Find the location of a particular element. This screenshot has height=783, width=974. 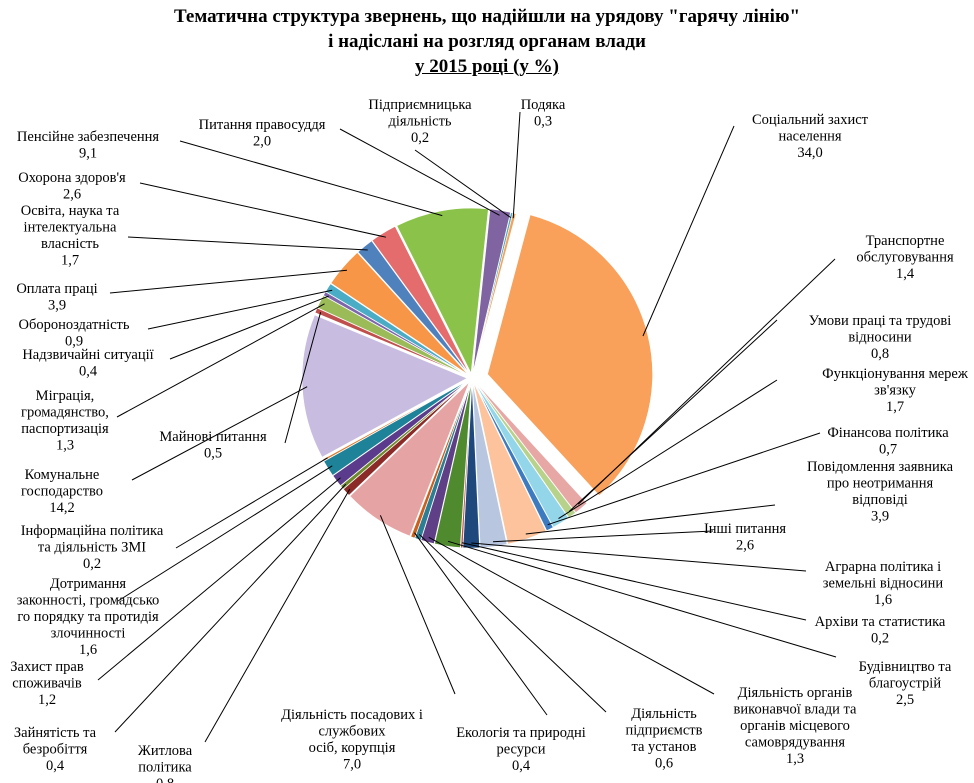

data-label-value: 34,0 is located at coordinates (809, 153).